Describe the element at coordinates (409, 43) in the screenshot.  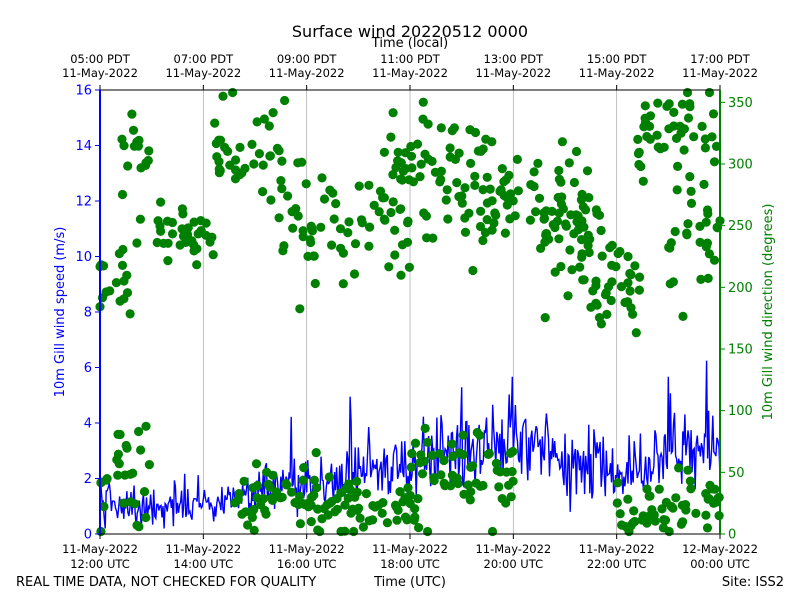
I see `top-axis-label: Time (local)` at that location.